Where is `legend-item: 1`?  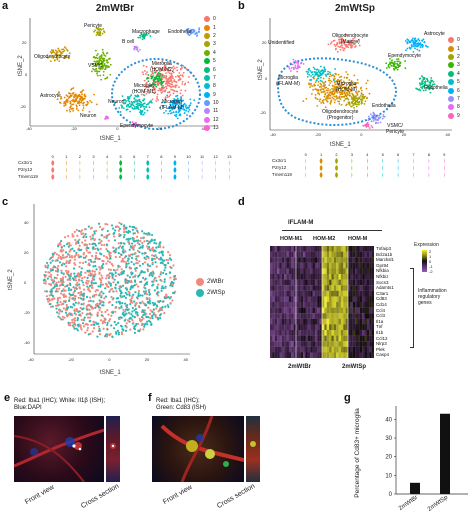 legend-item: 1 is located at coordinates (454, 48).